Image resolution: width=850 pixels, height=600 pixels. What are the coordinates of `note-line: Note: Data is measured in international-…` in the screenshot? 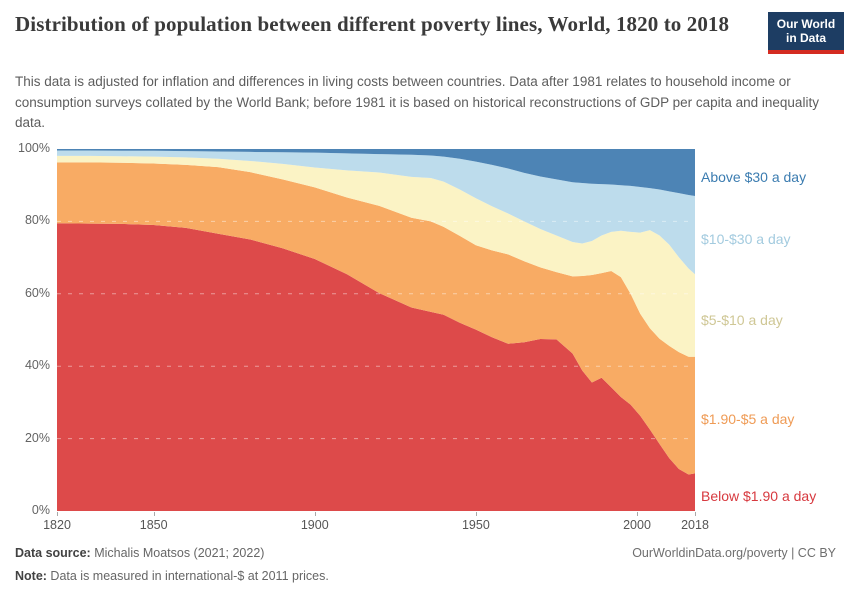 It's located at (172, 576).